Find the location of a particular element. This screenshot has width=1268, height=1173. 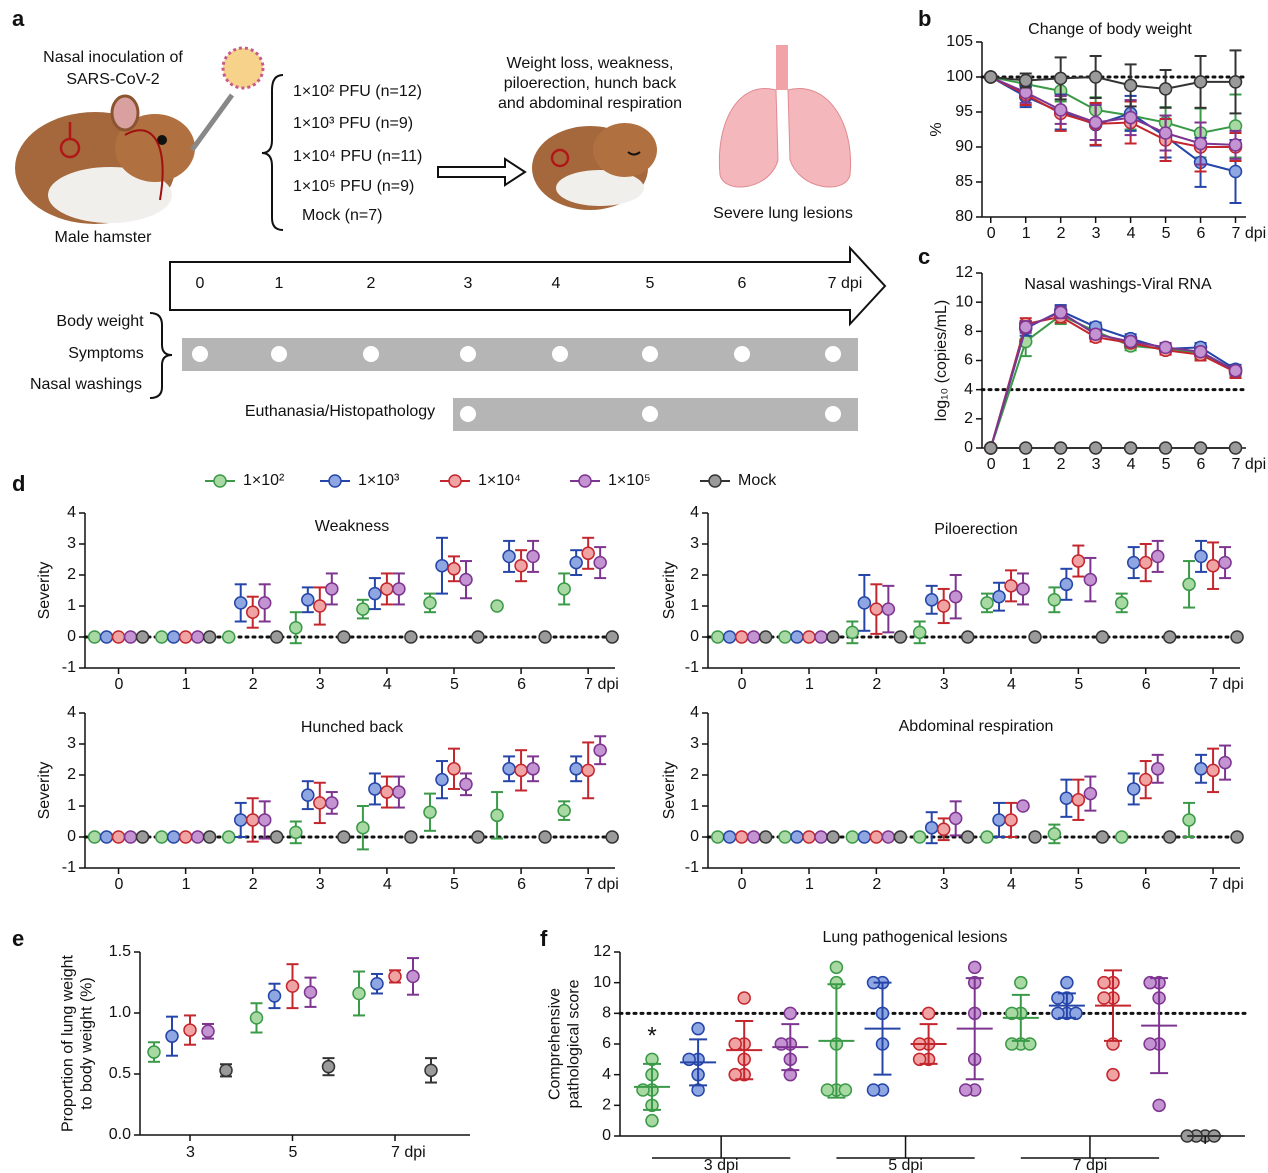

y-axis-label: pathological score is located at coordinates (574, 1043).